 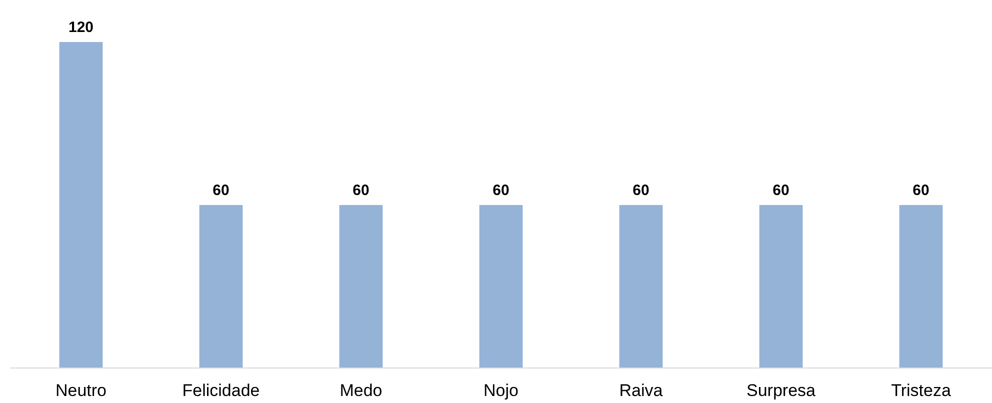 What do you see at coordinates (81, 27) in the screenshot?
I see `data-label: 120` at bounding box center [81, 27].